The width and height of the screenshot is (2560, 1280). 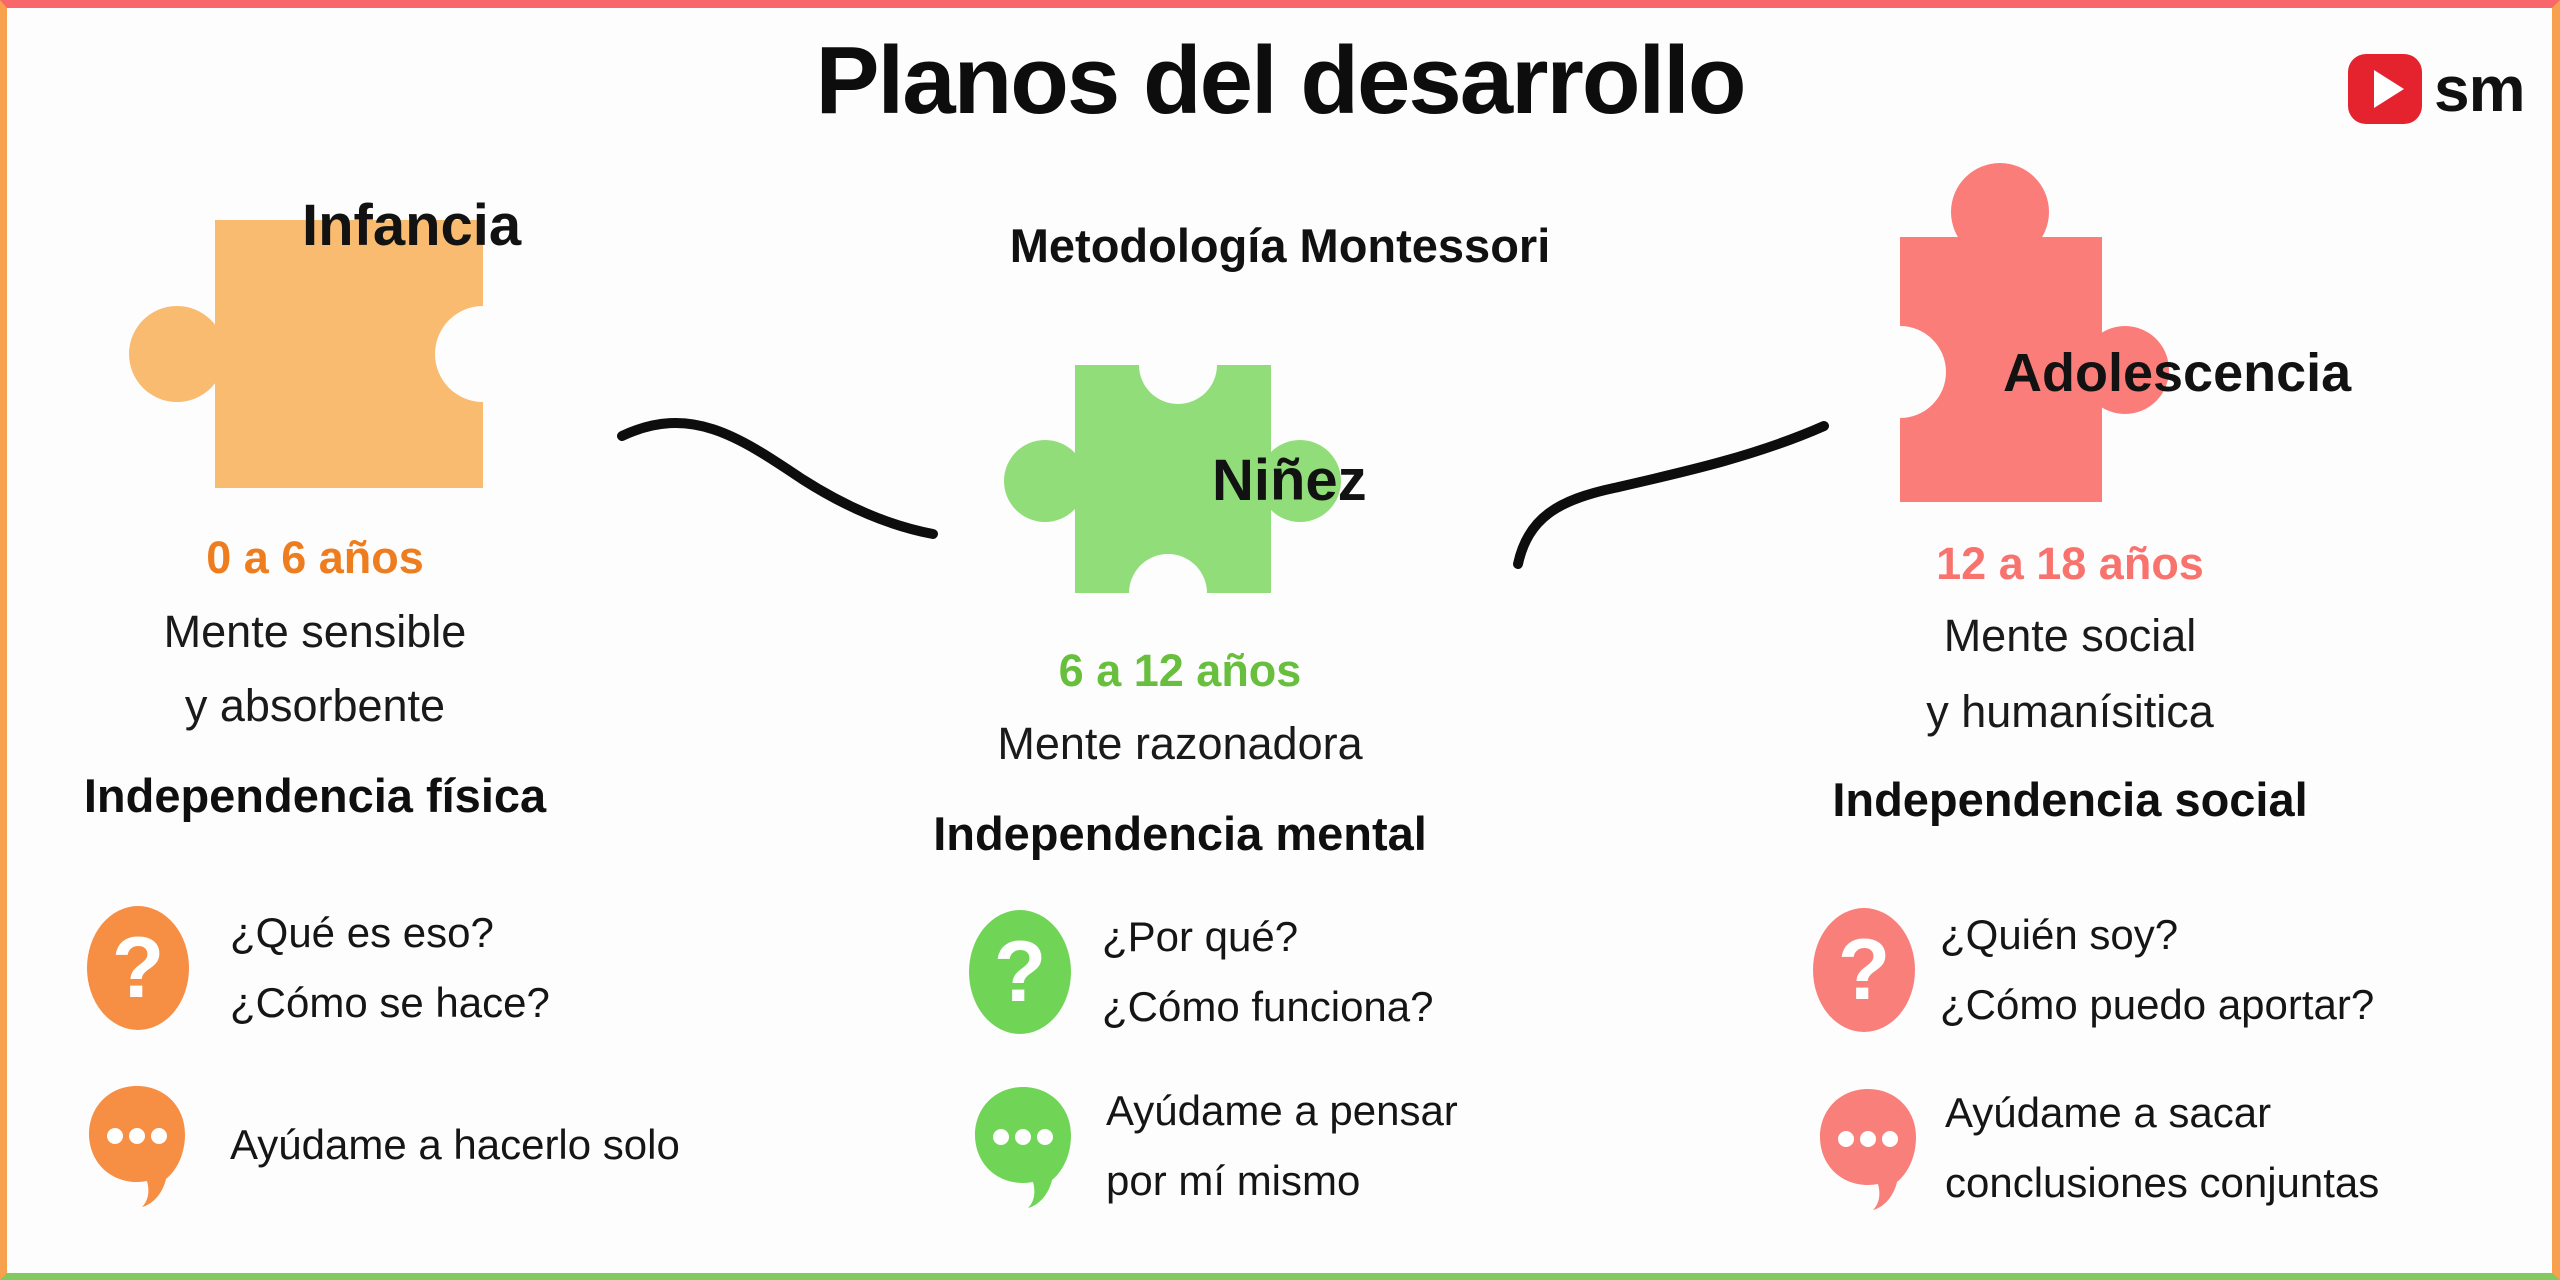 I want to click on request-line: Ayúdame a sacar, so click(x=2108, y=1112).